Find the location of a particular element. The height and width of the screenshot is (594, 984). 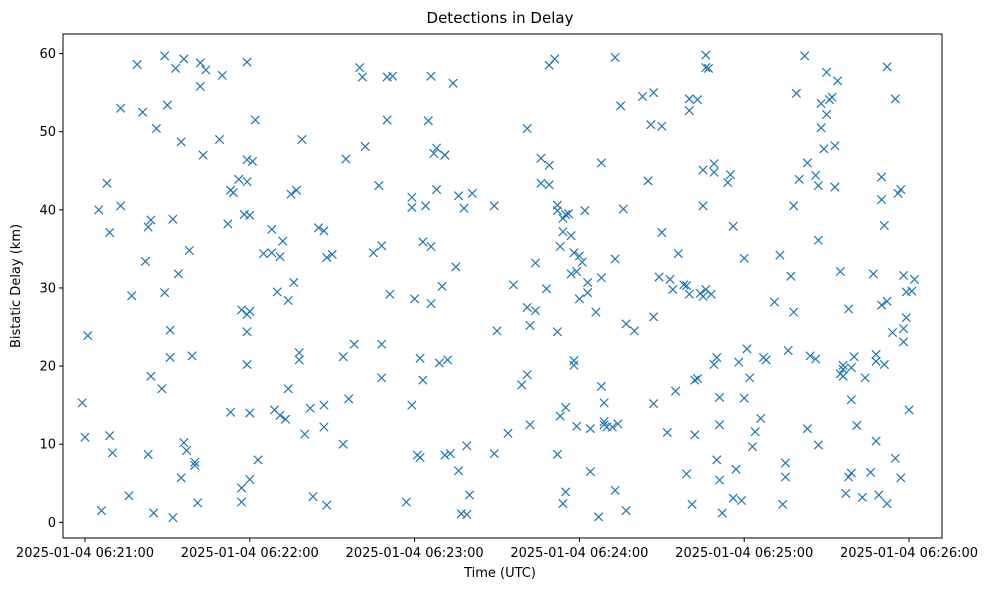

y-tick-label: 30 is located at coordinates (47, 288).